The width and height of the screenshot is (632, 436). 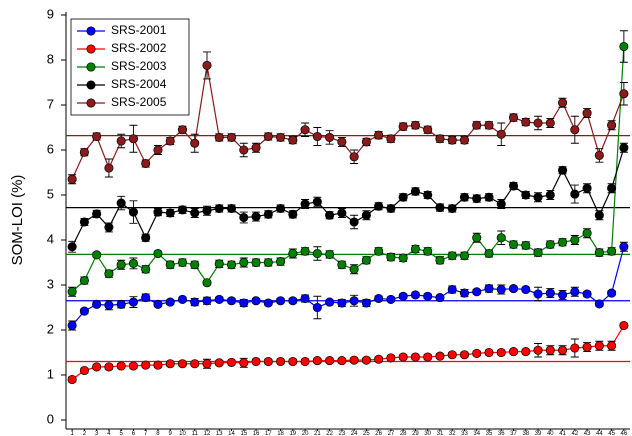 What do you see at coordinates (378, 433) in the screenshot?
I see `x-tick-label: 26` at bounding box center [378, 433].